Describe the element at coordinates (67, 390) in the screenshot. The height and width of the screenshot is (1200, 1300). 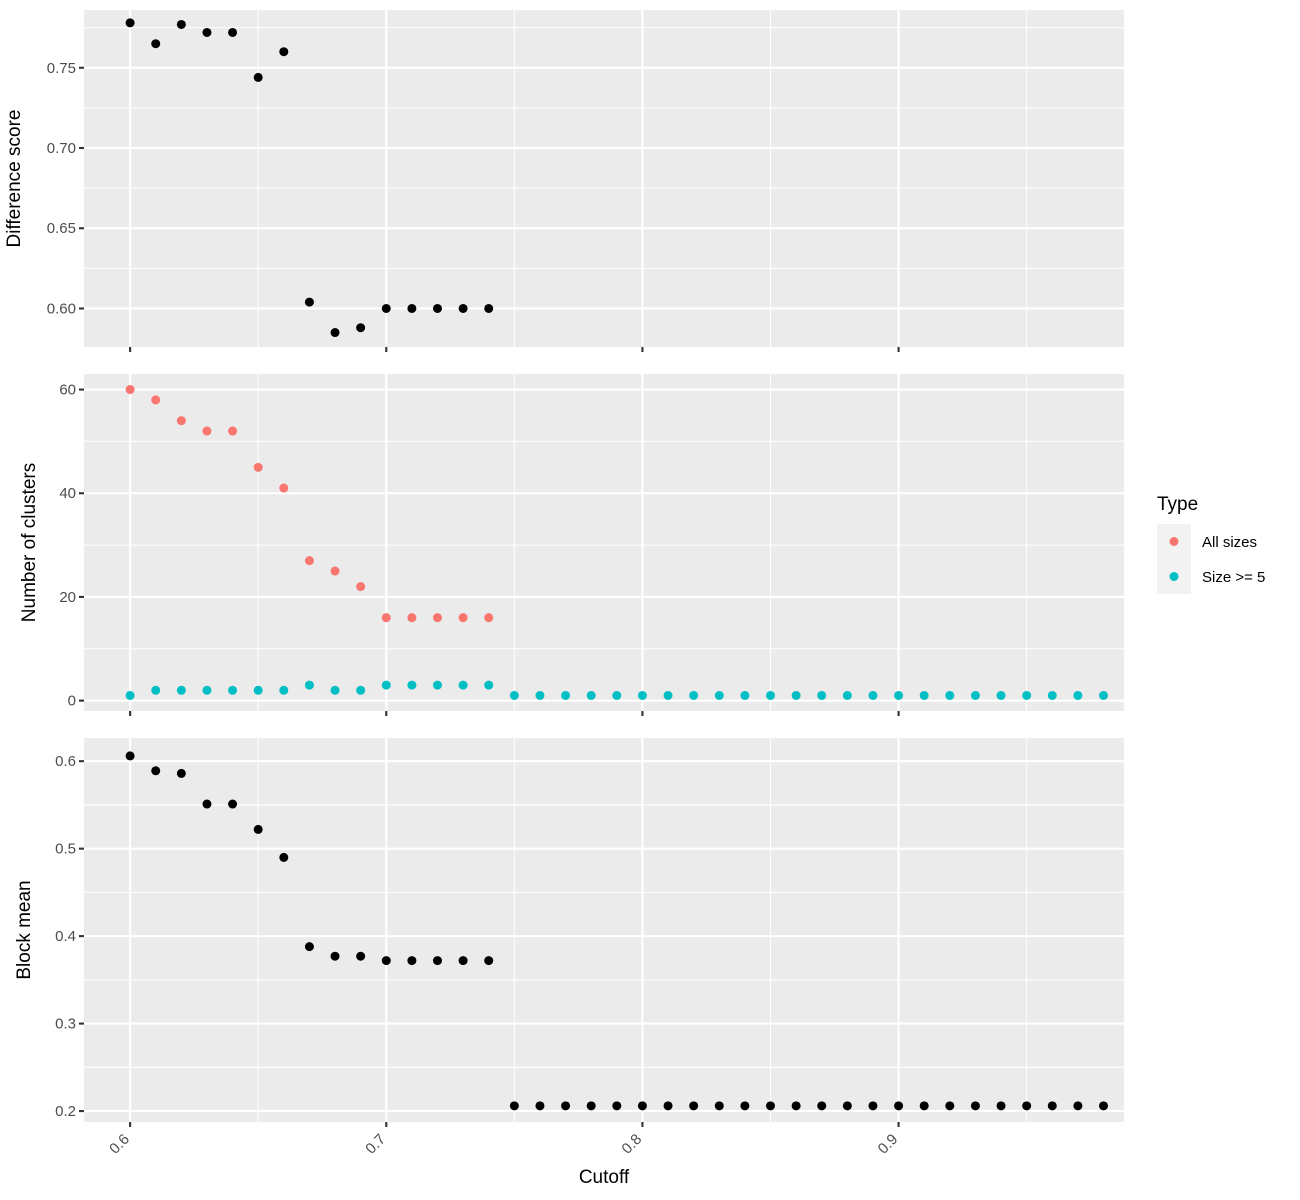
I see `y-tick-label: 60` at that location.